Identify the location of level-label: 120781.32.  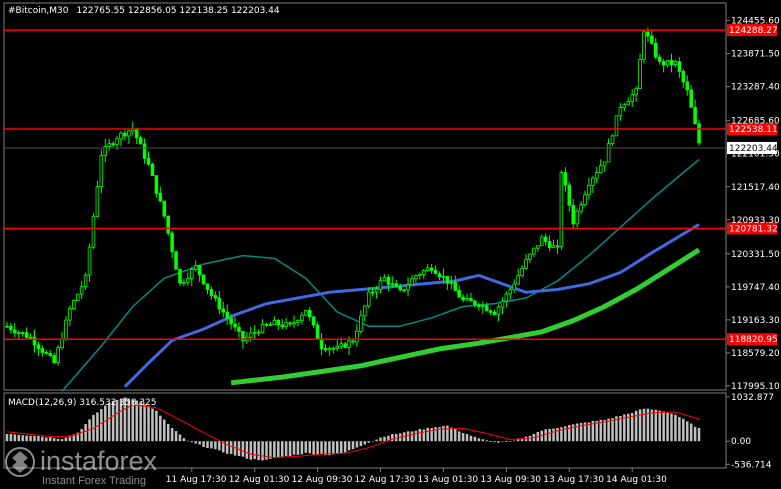
(753, 229).